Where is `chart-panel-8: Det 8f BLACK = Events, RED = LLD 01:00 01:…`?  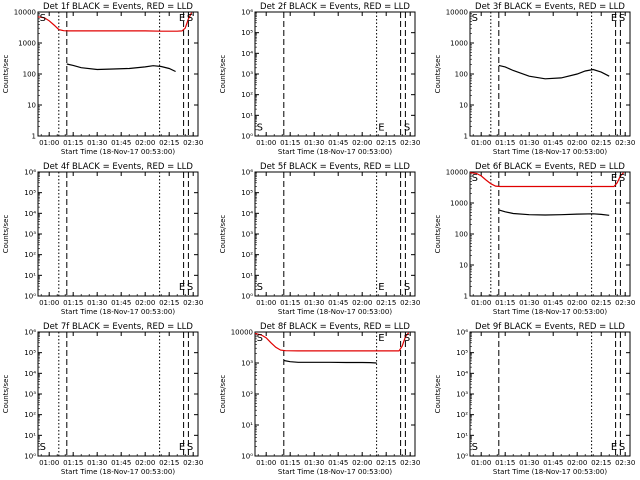 chart-panel-8: Det 8f BLACK = Events, RED = LLD 01:00 01:… is located at coordinates (319, 399).